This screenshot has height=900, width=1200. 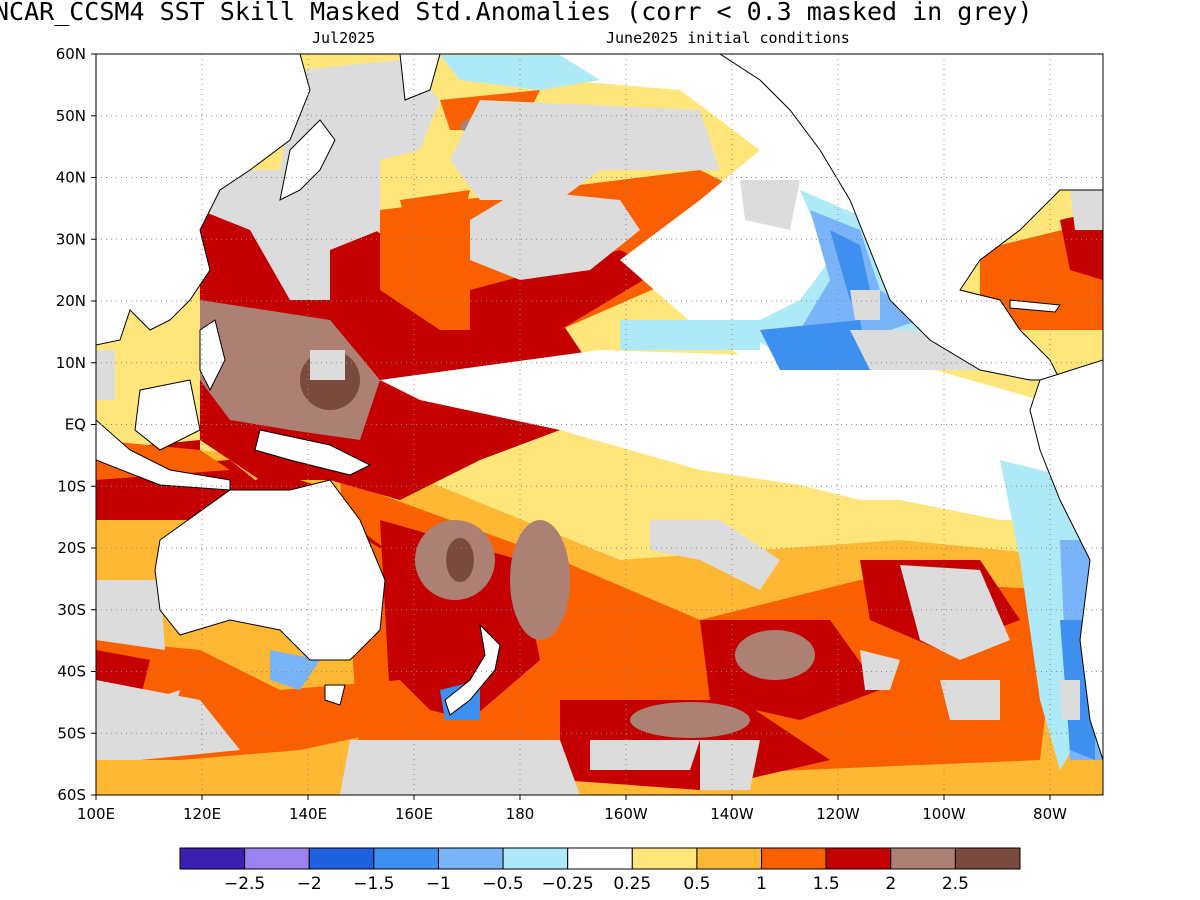 What do you see at coordinates (826, 884) in the screenshot?
I see `colorbar-label: 1.5` at bounding box center [826, 884].